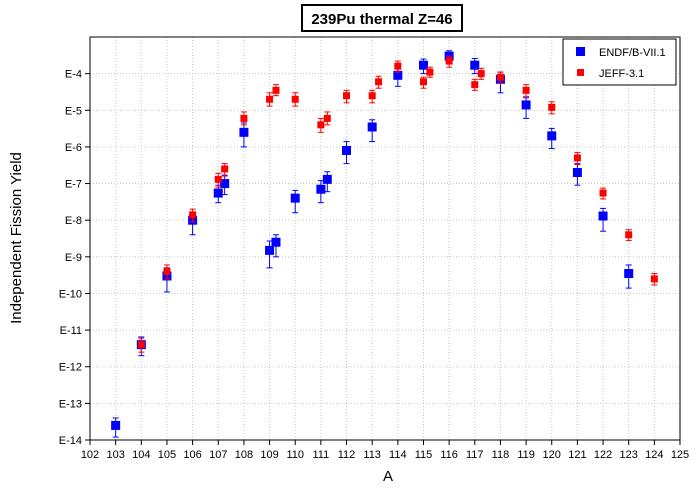  I want to click on chart-title-box: 239Pu thermal Z=46, so click(382, 18).